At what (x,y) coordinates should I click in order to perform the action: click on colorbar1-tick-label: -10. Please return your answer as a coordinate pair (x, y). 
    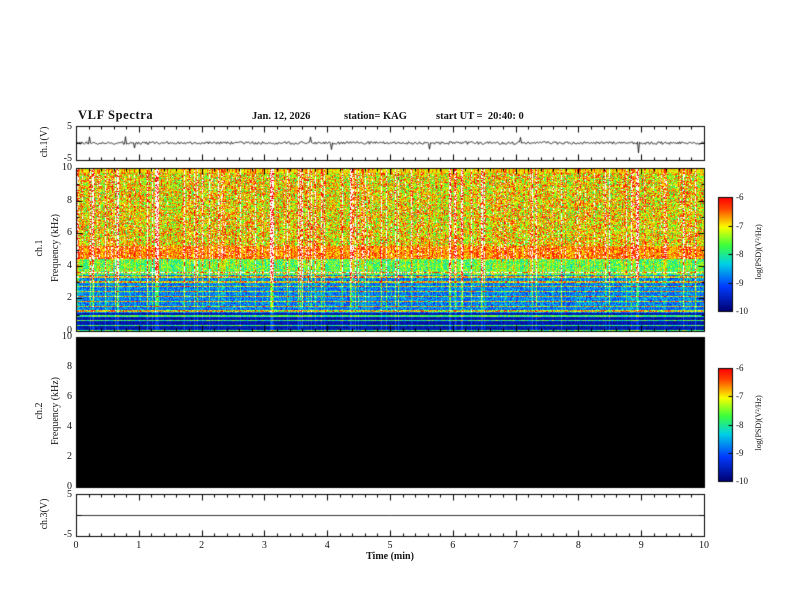
    Looking at the image, I should click on (742, 311).